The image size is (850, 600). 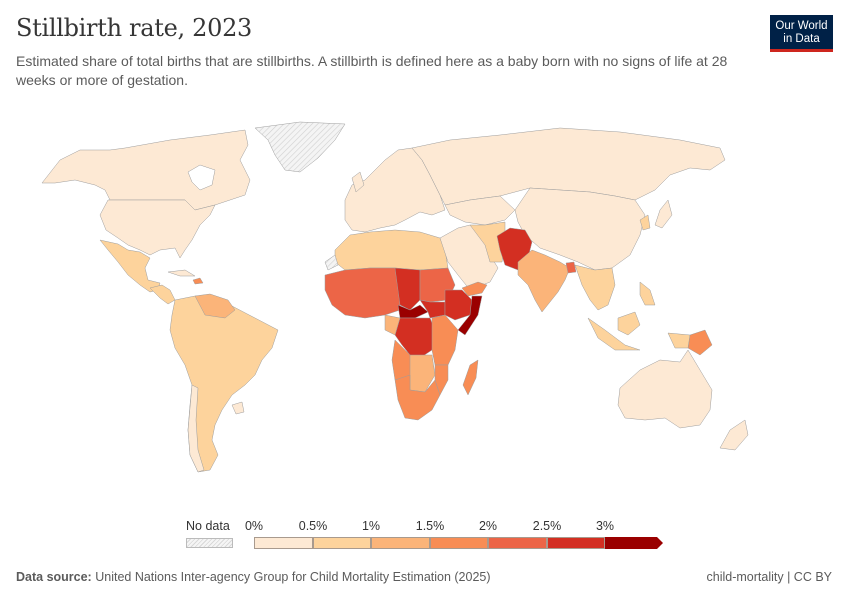 What do you see at coordinates (647, 293) in the screenshot?
I see `region-philippines` at bounding box center [647, 293].